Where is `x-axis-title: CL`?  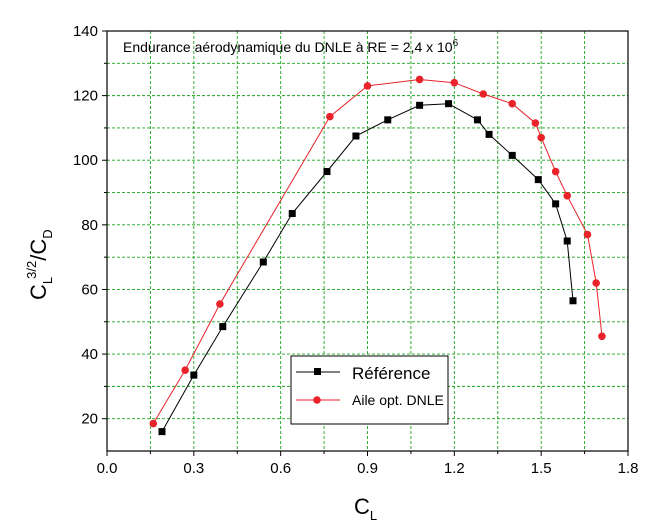 x-axis-title: CL is located at coordinates (365, 508).